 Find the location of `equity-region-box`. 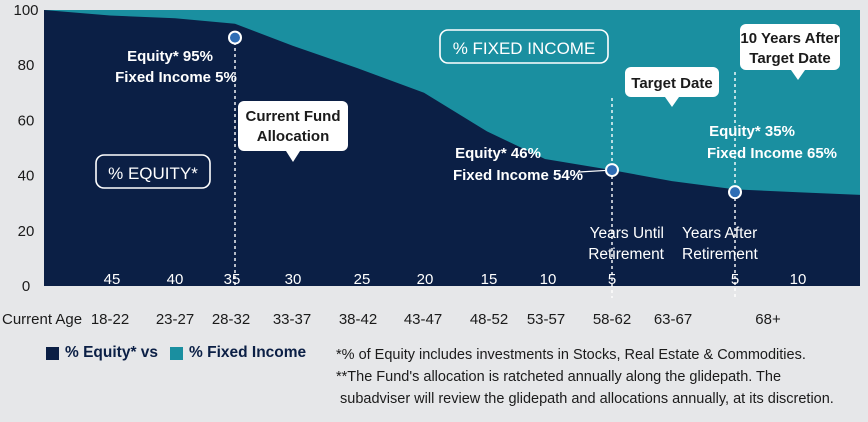

equity-region-box is located at coordinates (153, 171).